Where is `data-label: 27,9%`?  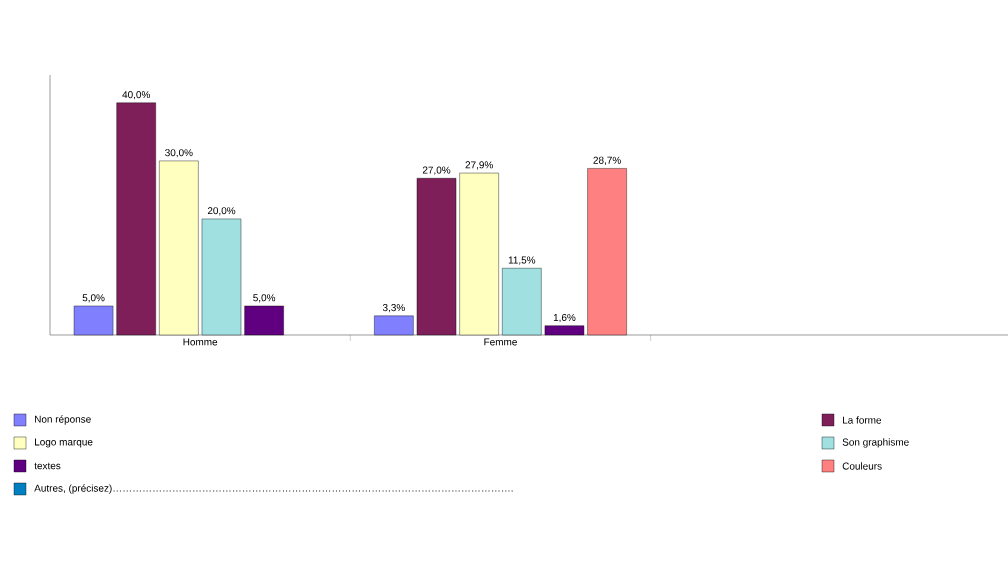
data-label: 27,9% is located at coordinates (479, 165).